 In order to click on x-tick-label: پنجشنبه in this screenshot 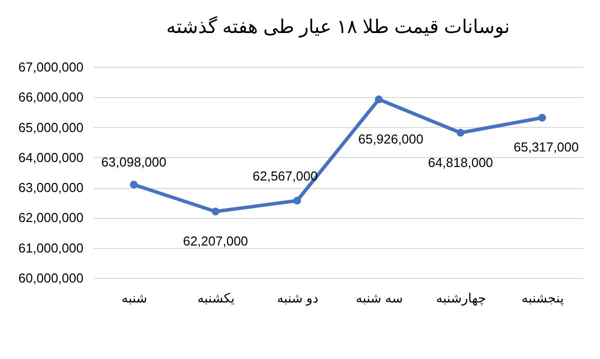, I will do `click(542, 298)`.